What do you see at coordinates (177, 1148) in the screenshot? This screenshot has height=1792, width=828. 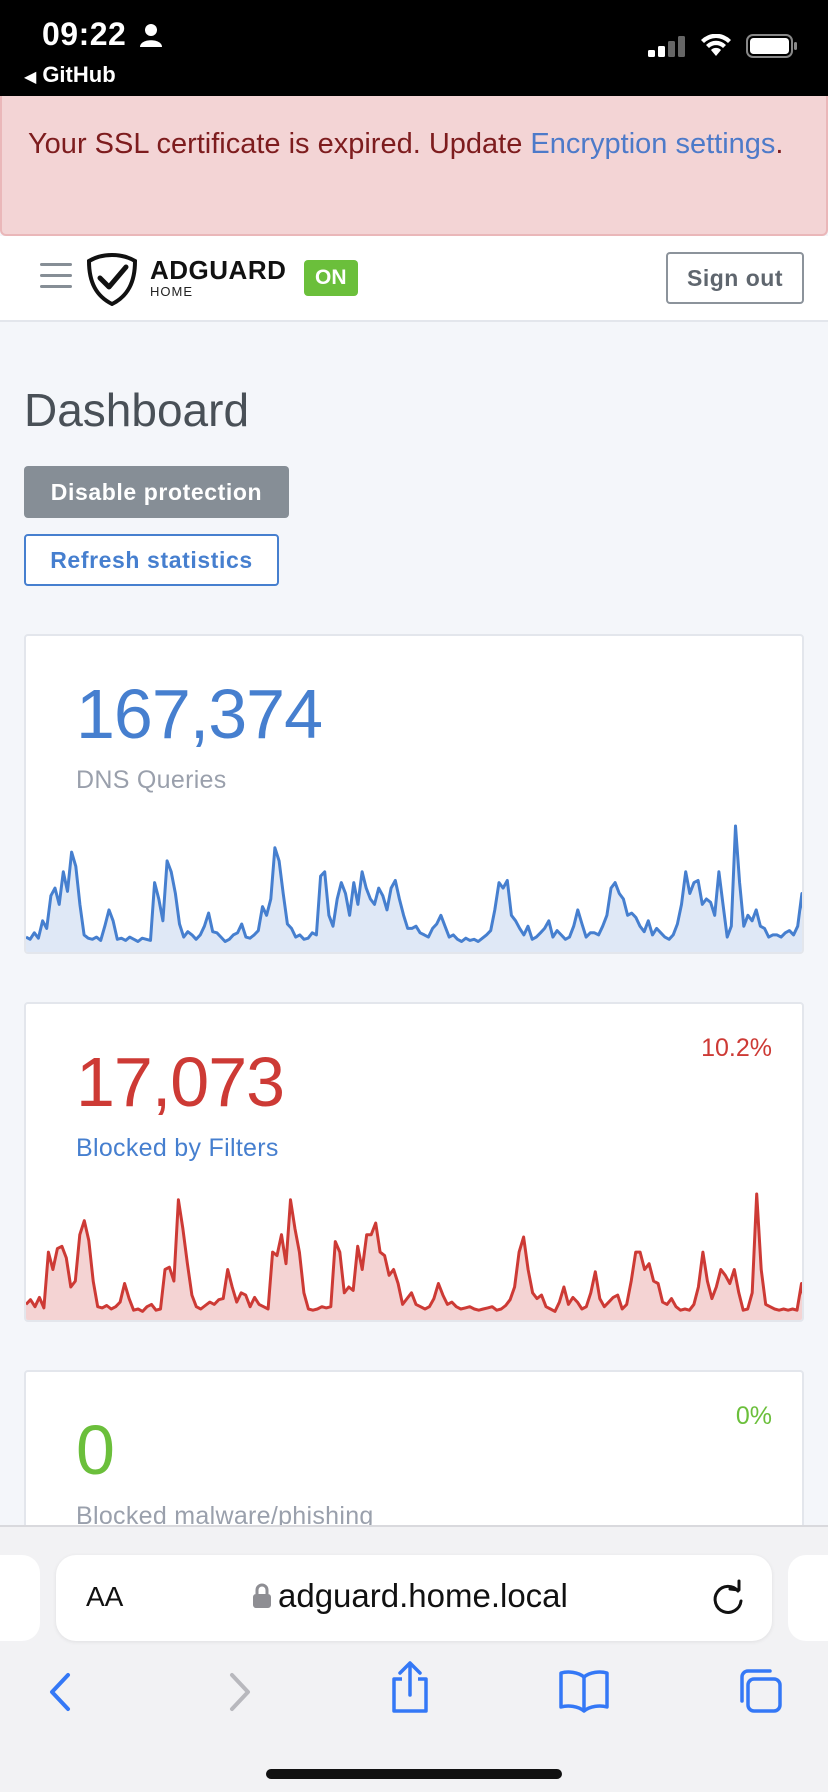 I see `card-label: Blocked by Filters` at bounding box center [177, 1148].